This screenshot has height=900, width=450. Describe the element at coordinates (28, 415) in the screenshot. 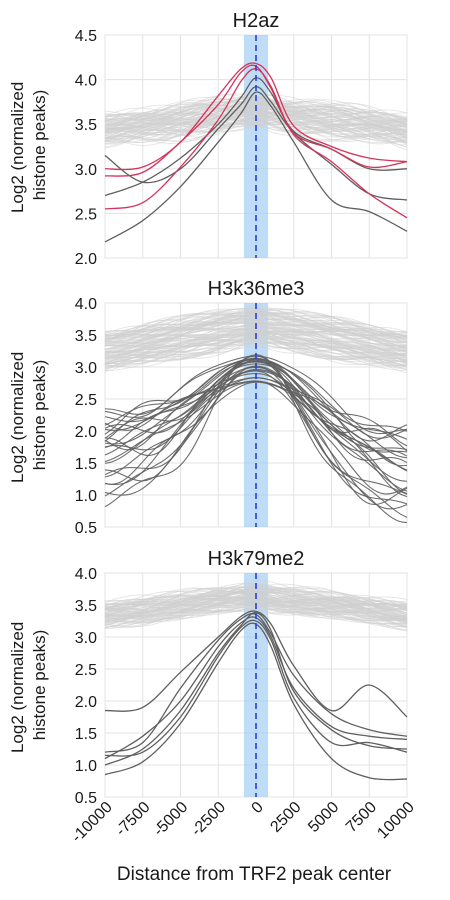

I see `y-axis-label-h3k36me3: Log2 (normalized histone peaks)` at that location.